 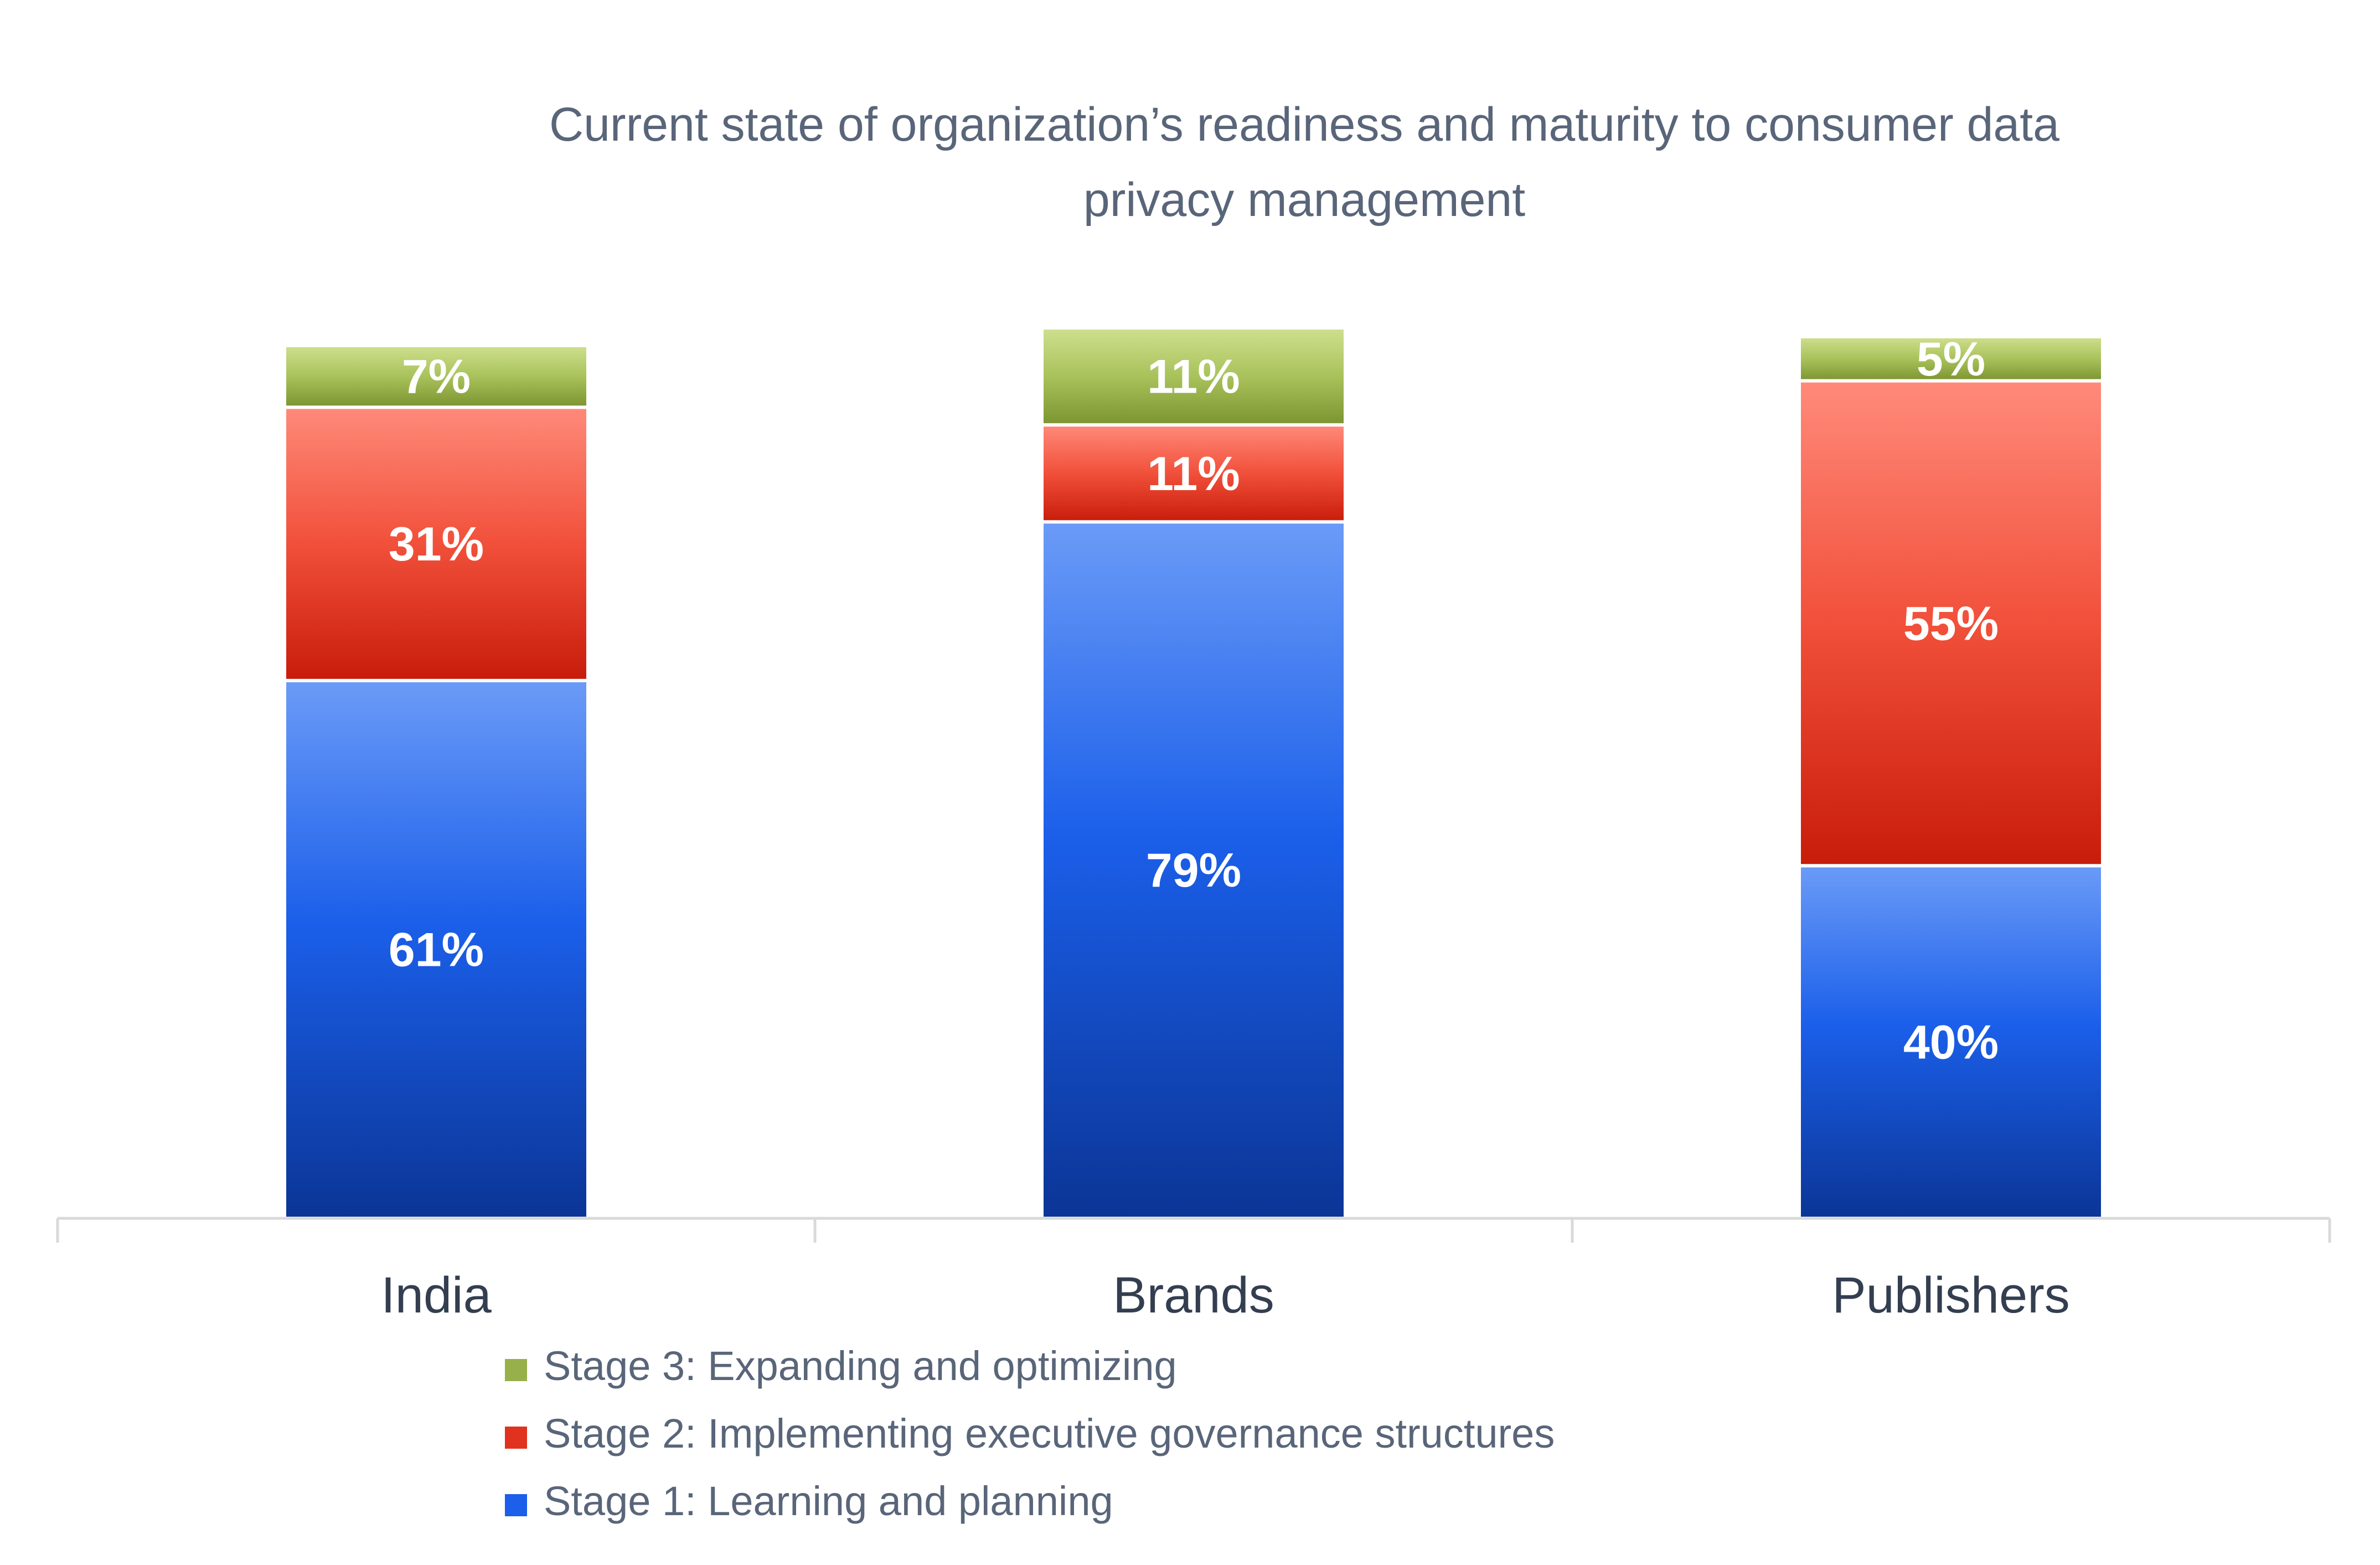 What do you see at coordinates (1951, 1295) in the screenshot?
I see `category-label-publishers: Publishers` at bounding box center [1951, 1295].